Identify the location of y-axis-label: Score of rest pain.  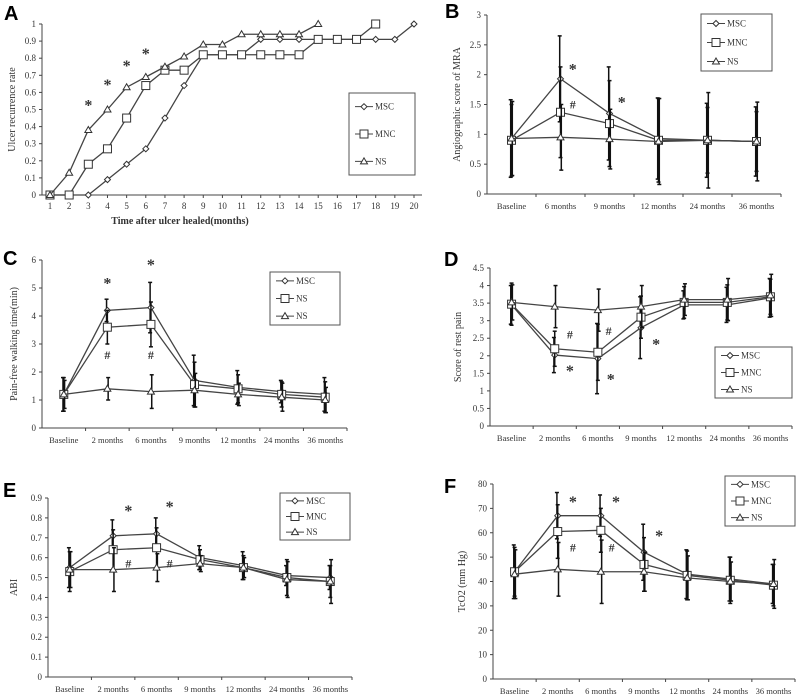
(458, 347).